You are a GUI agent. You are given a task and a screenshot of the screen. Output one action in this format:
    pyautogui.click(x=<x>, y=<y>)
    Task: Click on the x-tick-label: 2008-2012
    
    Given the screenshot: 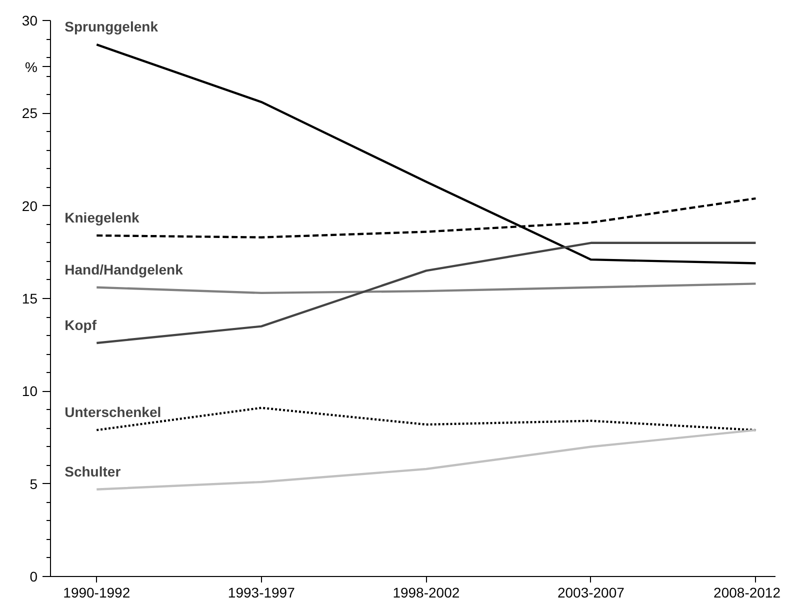 What is the action you would take?
    pyautogui.click(x=747, y=592)
    